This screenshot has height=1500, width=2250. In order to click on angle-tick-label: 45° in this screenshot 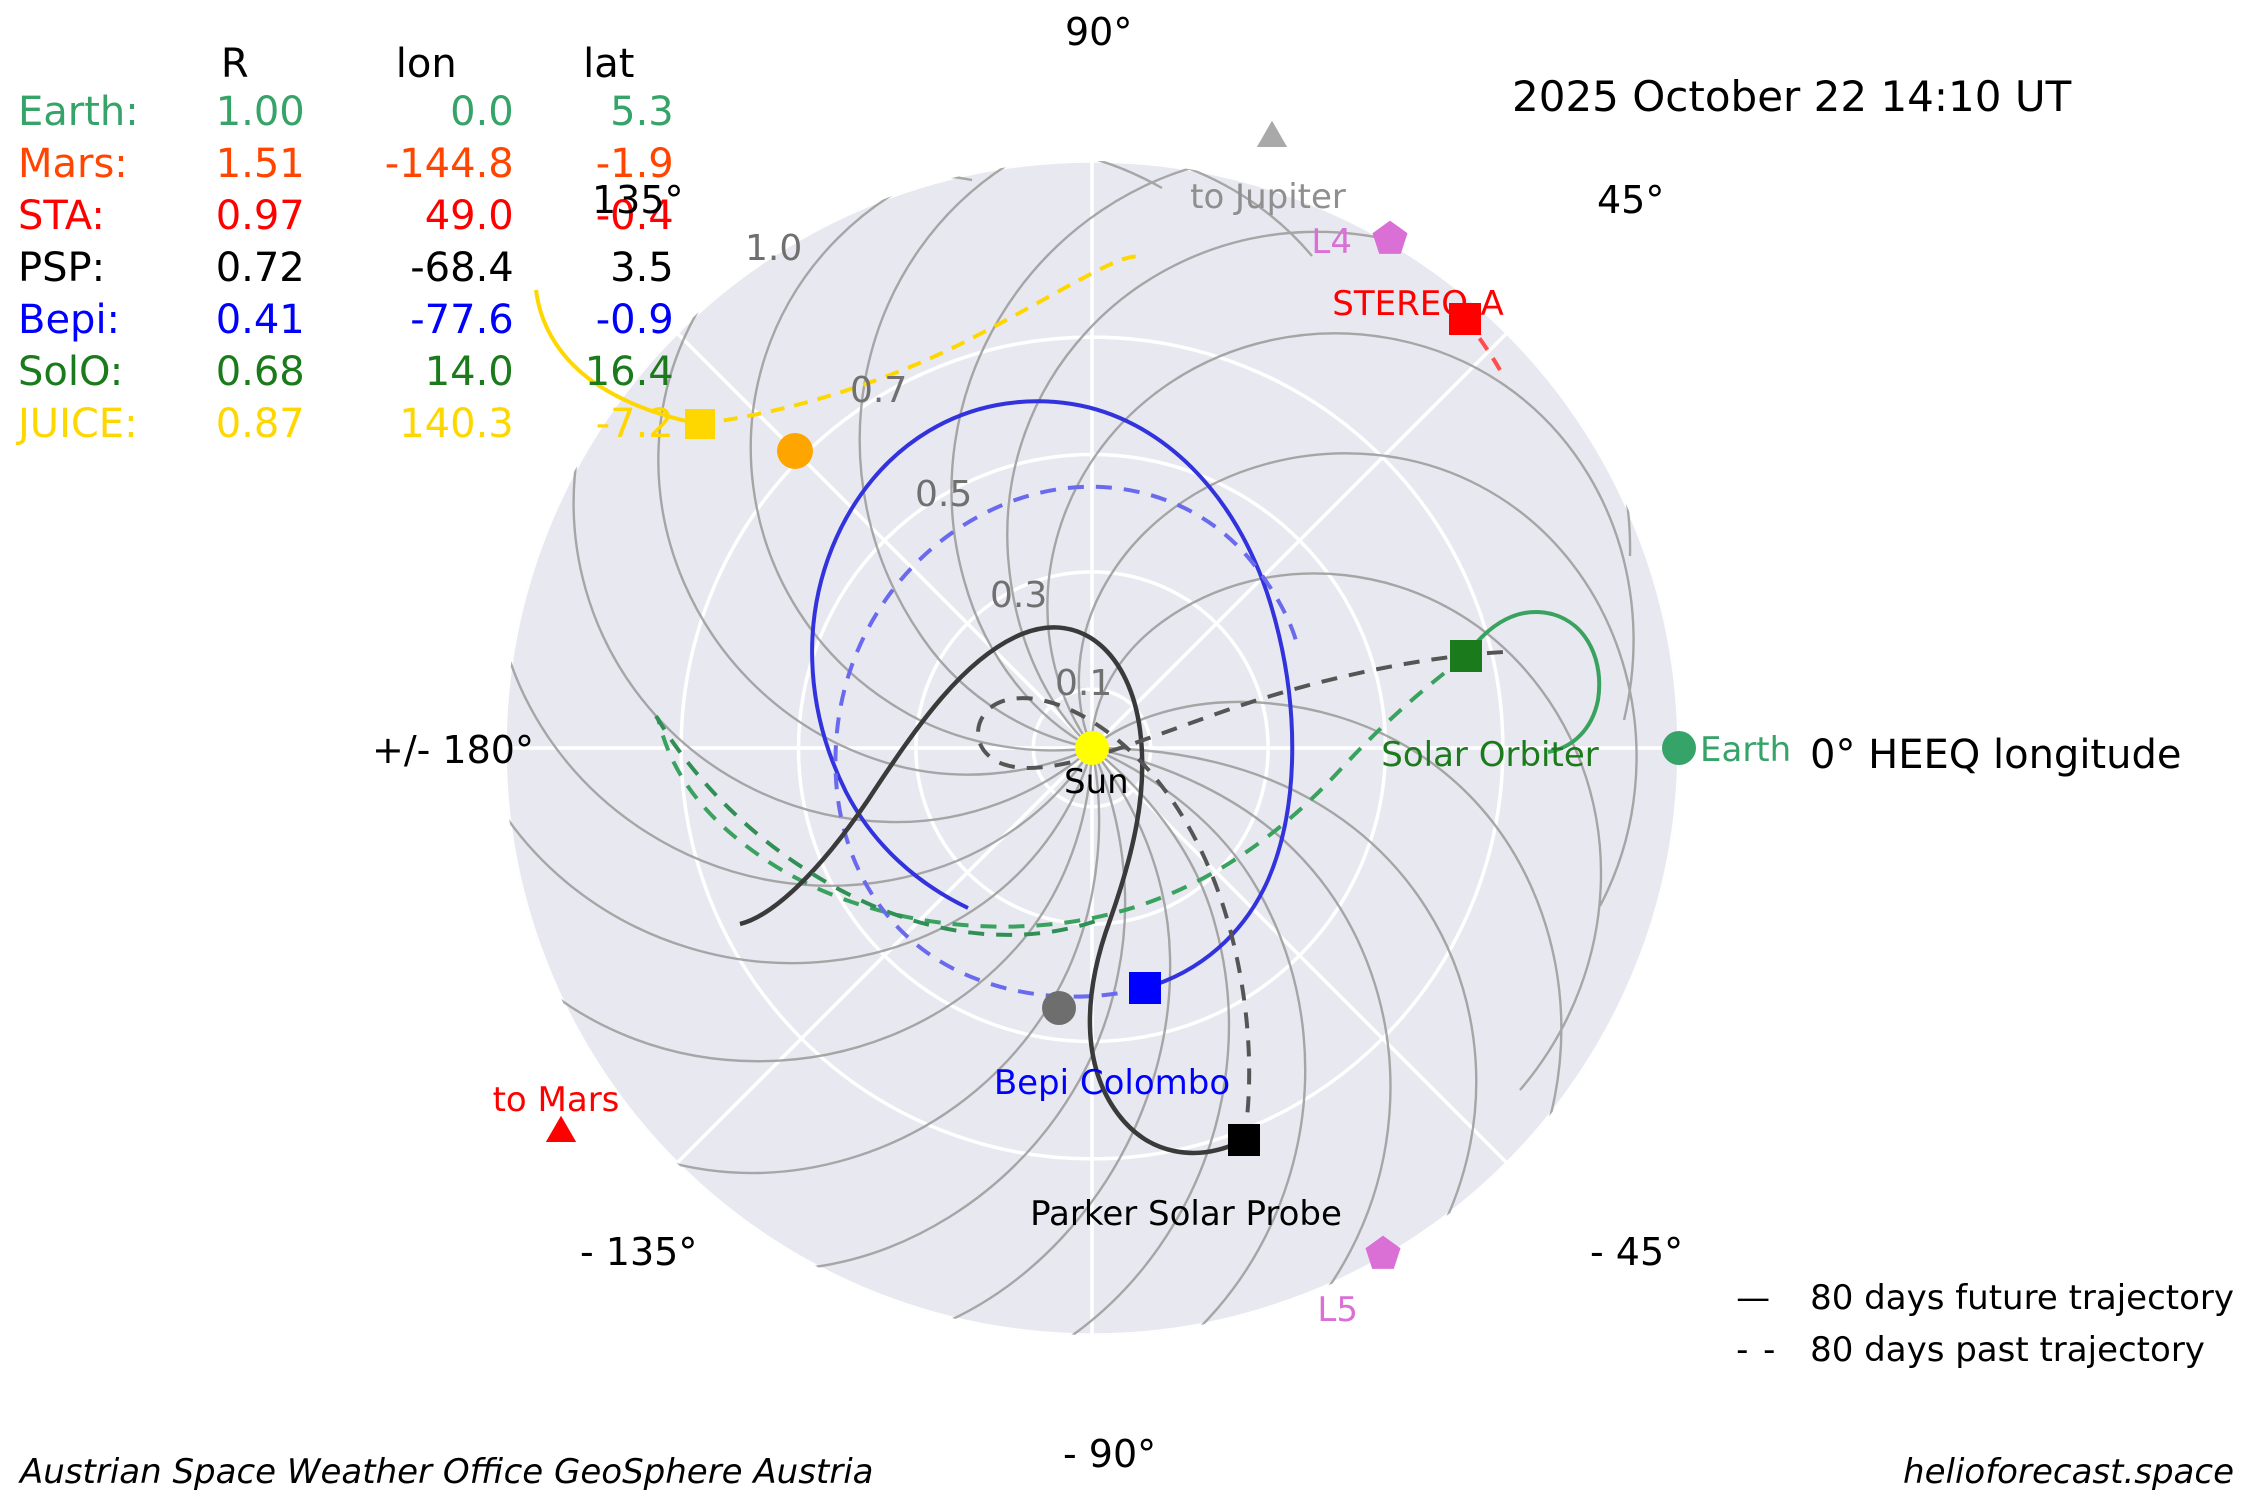, I will do `click(1631, 200)`.